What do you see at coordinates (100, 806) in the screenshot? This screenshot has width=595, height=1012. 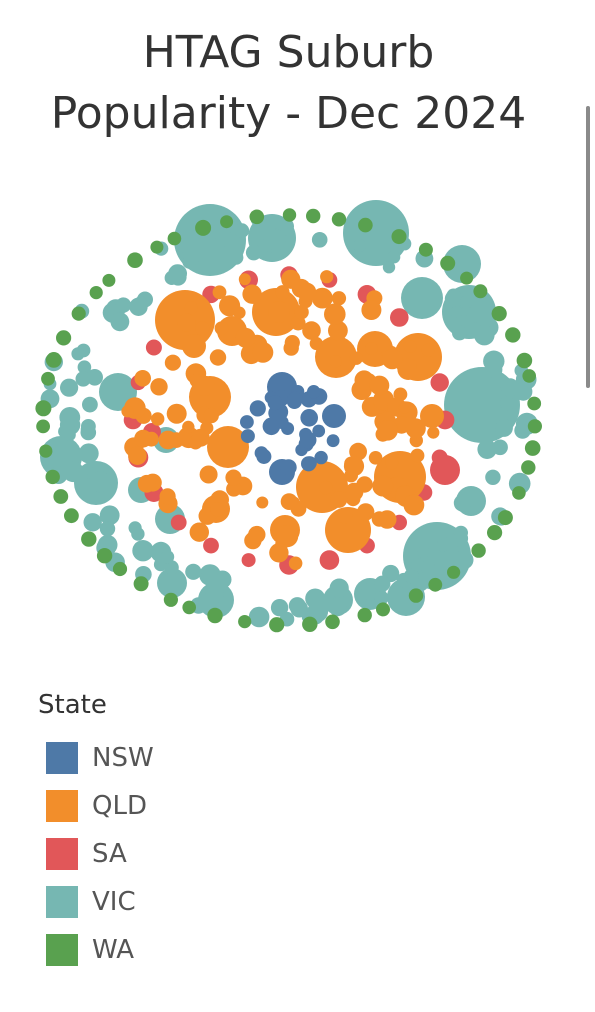 I see `legend-item-qld: QLD` at bounding box center [100, 806].